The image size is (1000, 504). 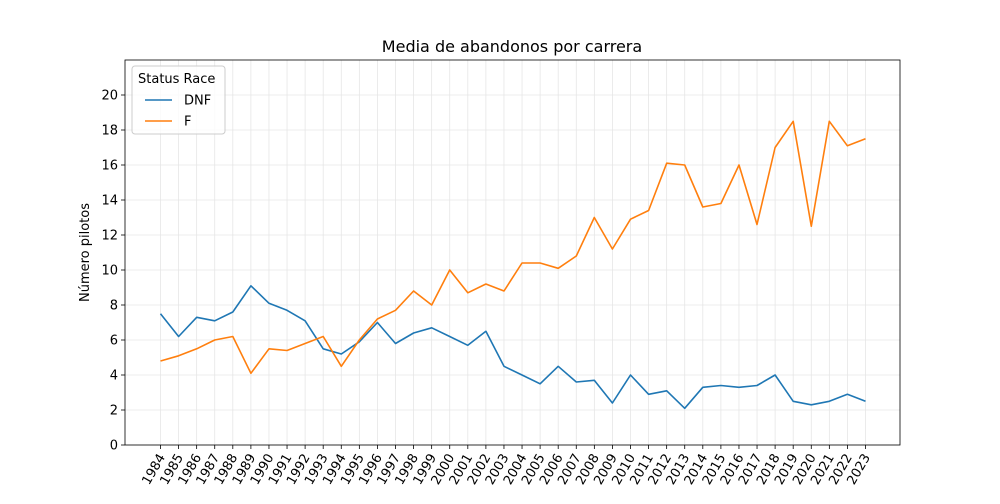 I want to click on y-tick-label: 20, so click(x=109, y=96).